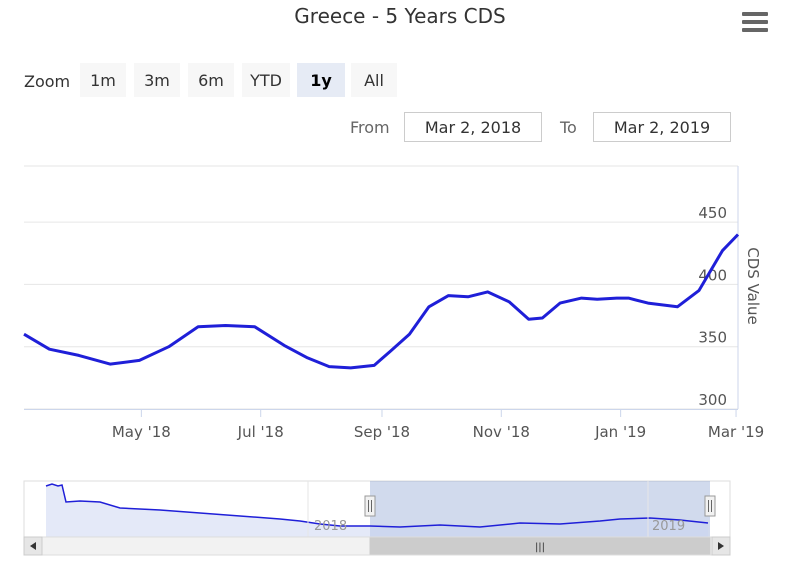 This screenshot has width=800, height=564. I want to click on navigator: 2018 2019, so click(377, 509).